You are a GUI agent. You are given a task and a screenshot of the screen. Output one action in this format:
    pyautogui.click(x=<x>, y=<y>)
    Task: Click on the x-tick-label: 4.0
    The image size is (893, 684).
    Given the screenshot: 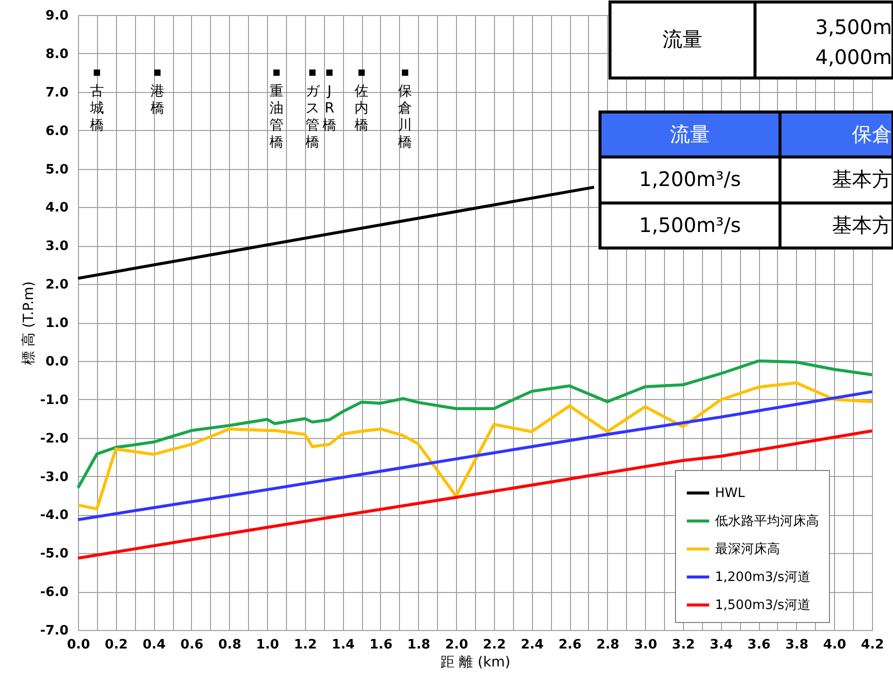 What is the action you would take?
    pyautogui.click(x=834, y=645)
    